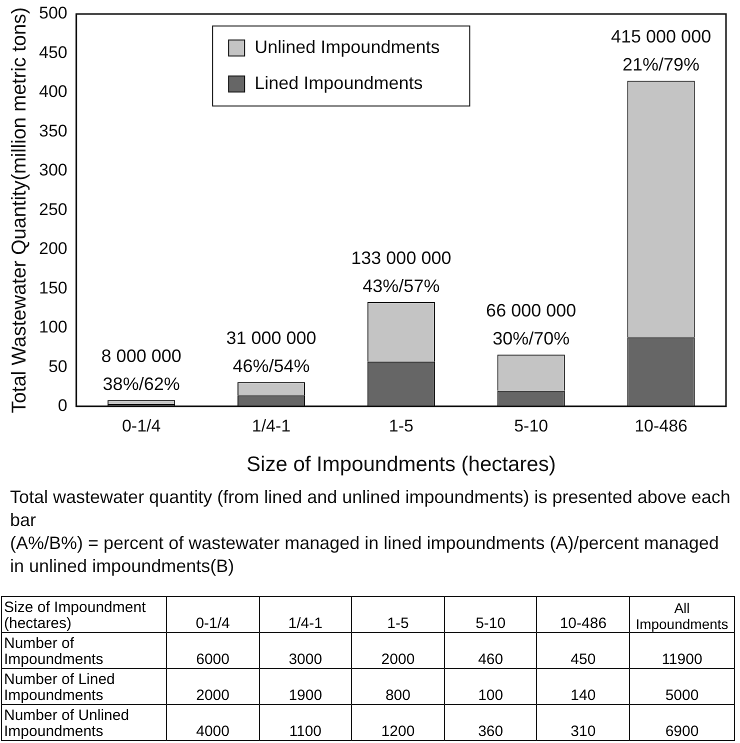  Describe the element at coordinates (682, 650) in the screenshot. I see `data-label: 11900` at that location.